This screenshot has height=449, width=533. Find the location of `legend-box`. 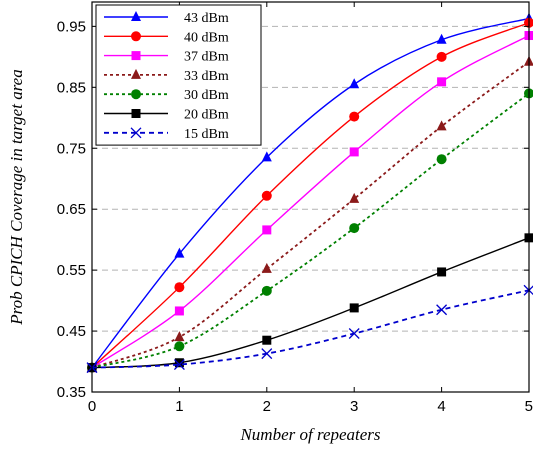

legend-box is located at coordinates (178, 75).